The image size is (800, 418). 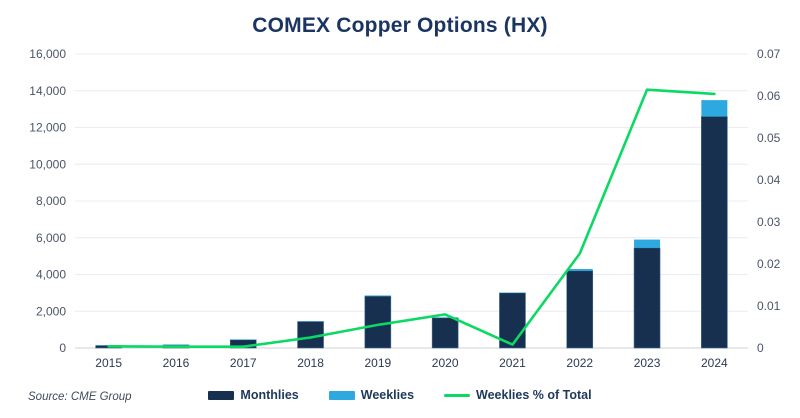 What do you see at coordinates (47, 164) in the screenshot?
I see `left-axis-tick-label: 10,000` at bounding box center [47, 164].